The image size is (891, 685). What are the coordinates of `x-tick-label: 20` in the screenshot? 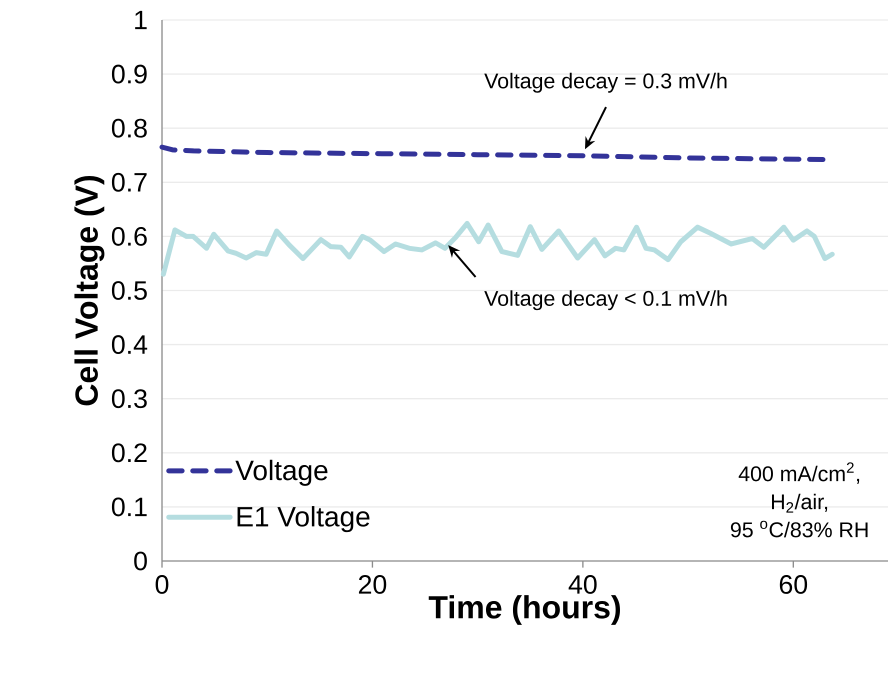 It's located at (372, 584).